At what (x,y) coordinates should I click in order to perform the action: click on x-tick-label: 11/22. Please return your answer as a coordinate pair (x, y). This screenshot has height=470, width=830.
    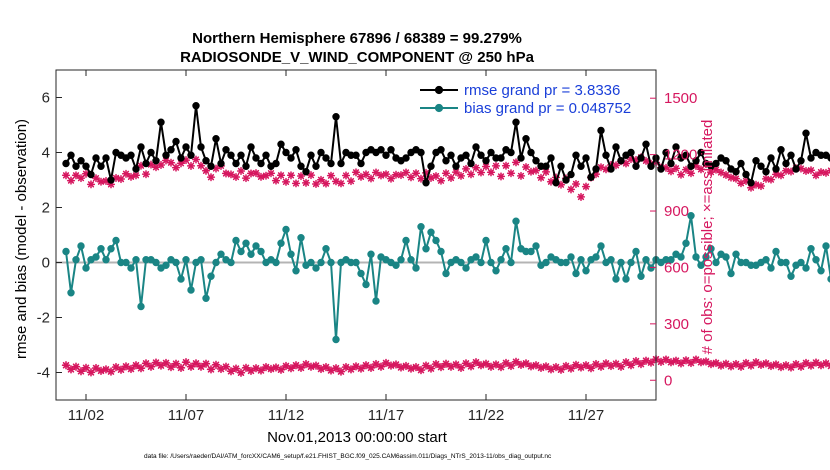
    Looking at the image, I should click on (486, 415).